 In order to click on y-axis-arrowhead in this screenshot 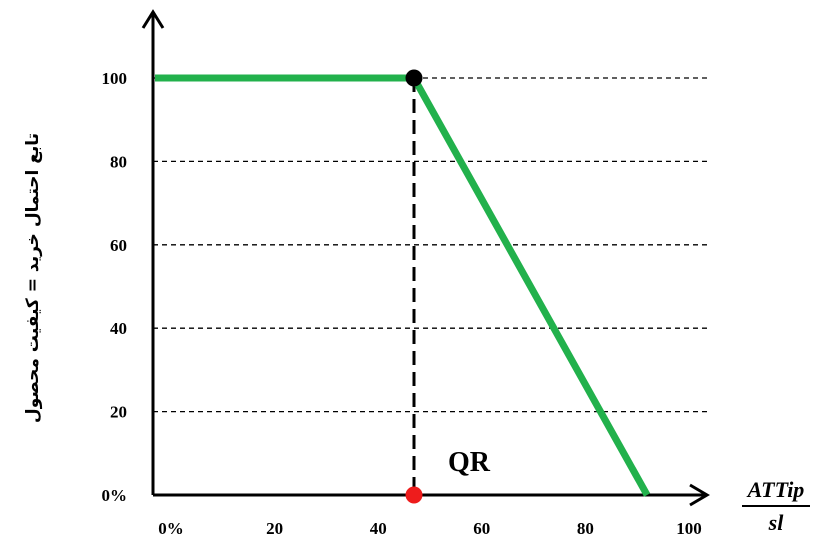, I will do `click(153, 19)`.